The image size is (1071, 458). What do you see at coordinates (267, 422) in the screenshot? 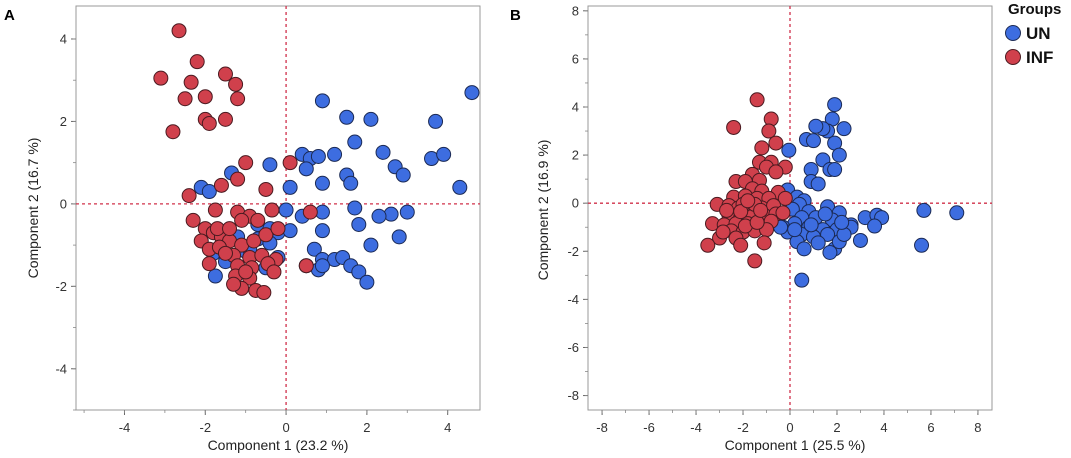
I see `panel-a-x-ticks: -4 -2 0 2 4` at bounding box center [267, 422].